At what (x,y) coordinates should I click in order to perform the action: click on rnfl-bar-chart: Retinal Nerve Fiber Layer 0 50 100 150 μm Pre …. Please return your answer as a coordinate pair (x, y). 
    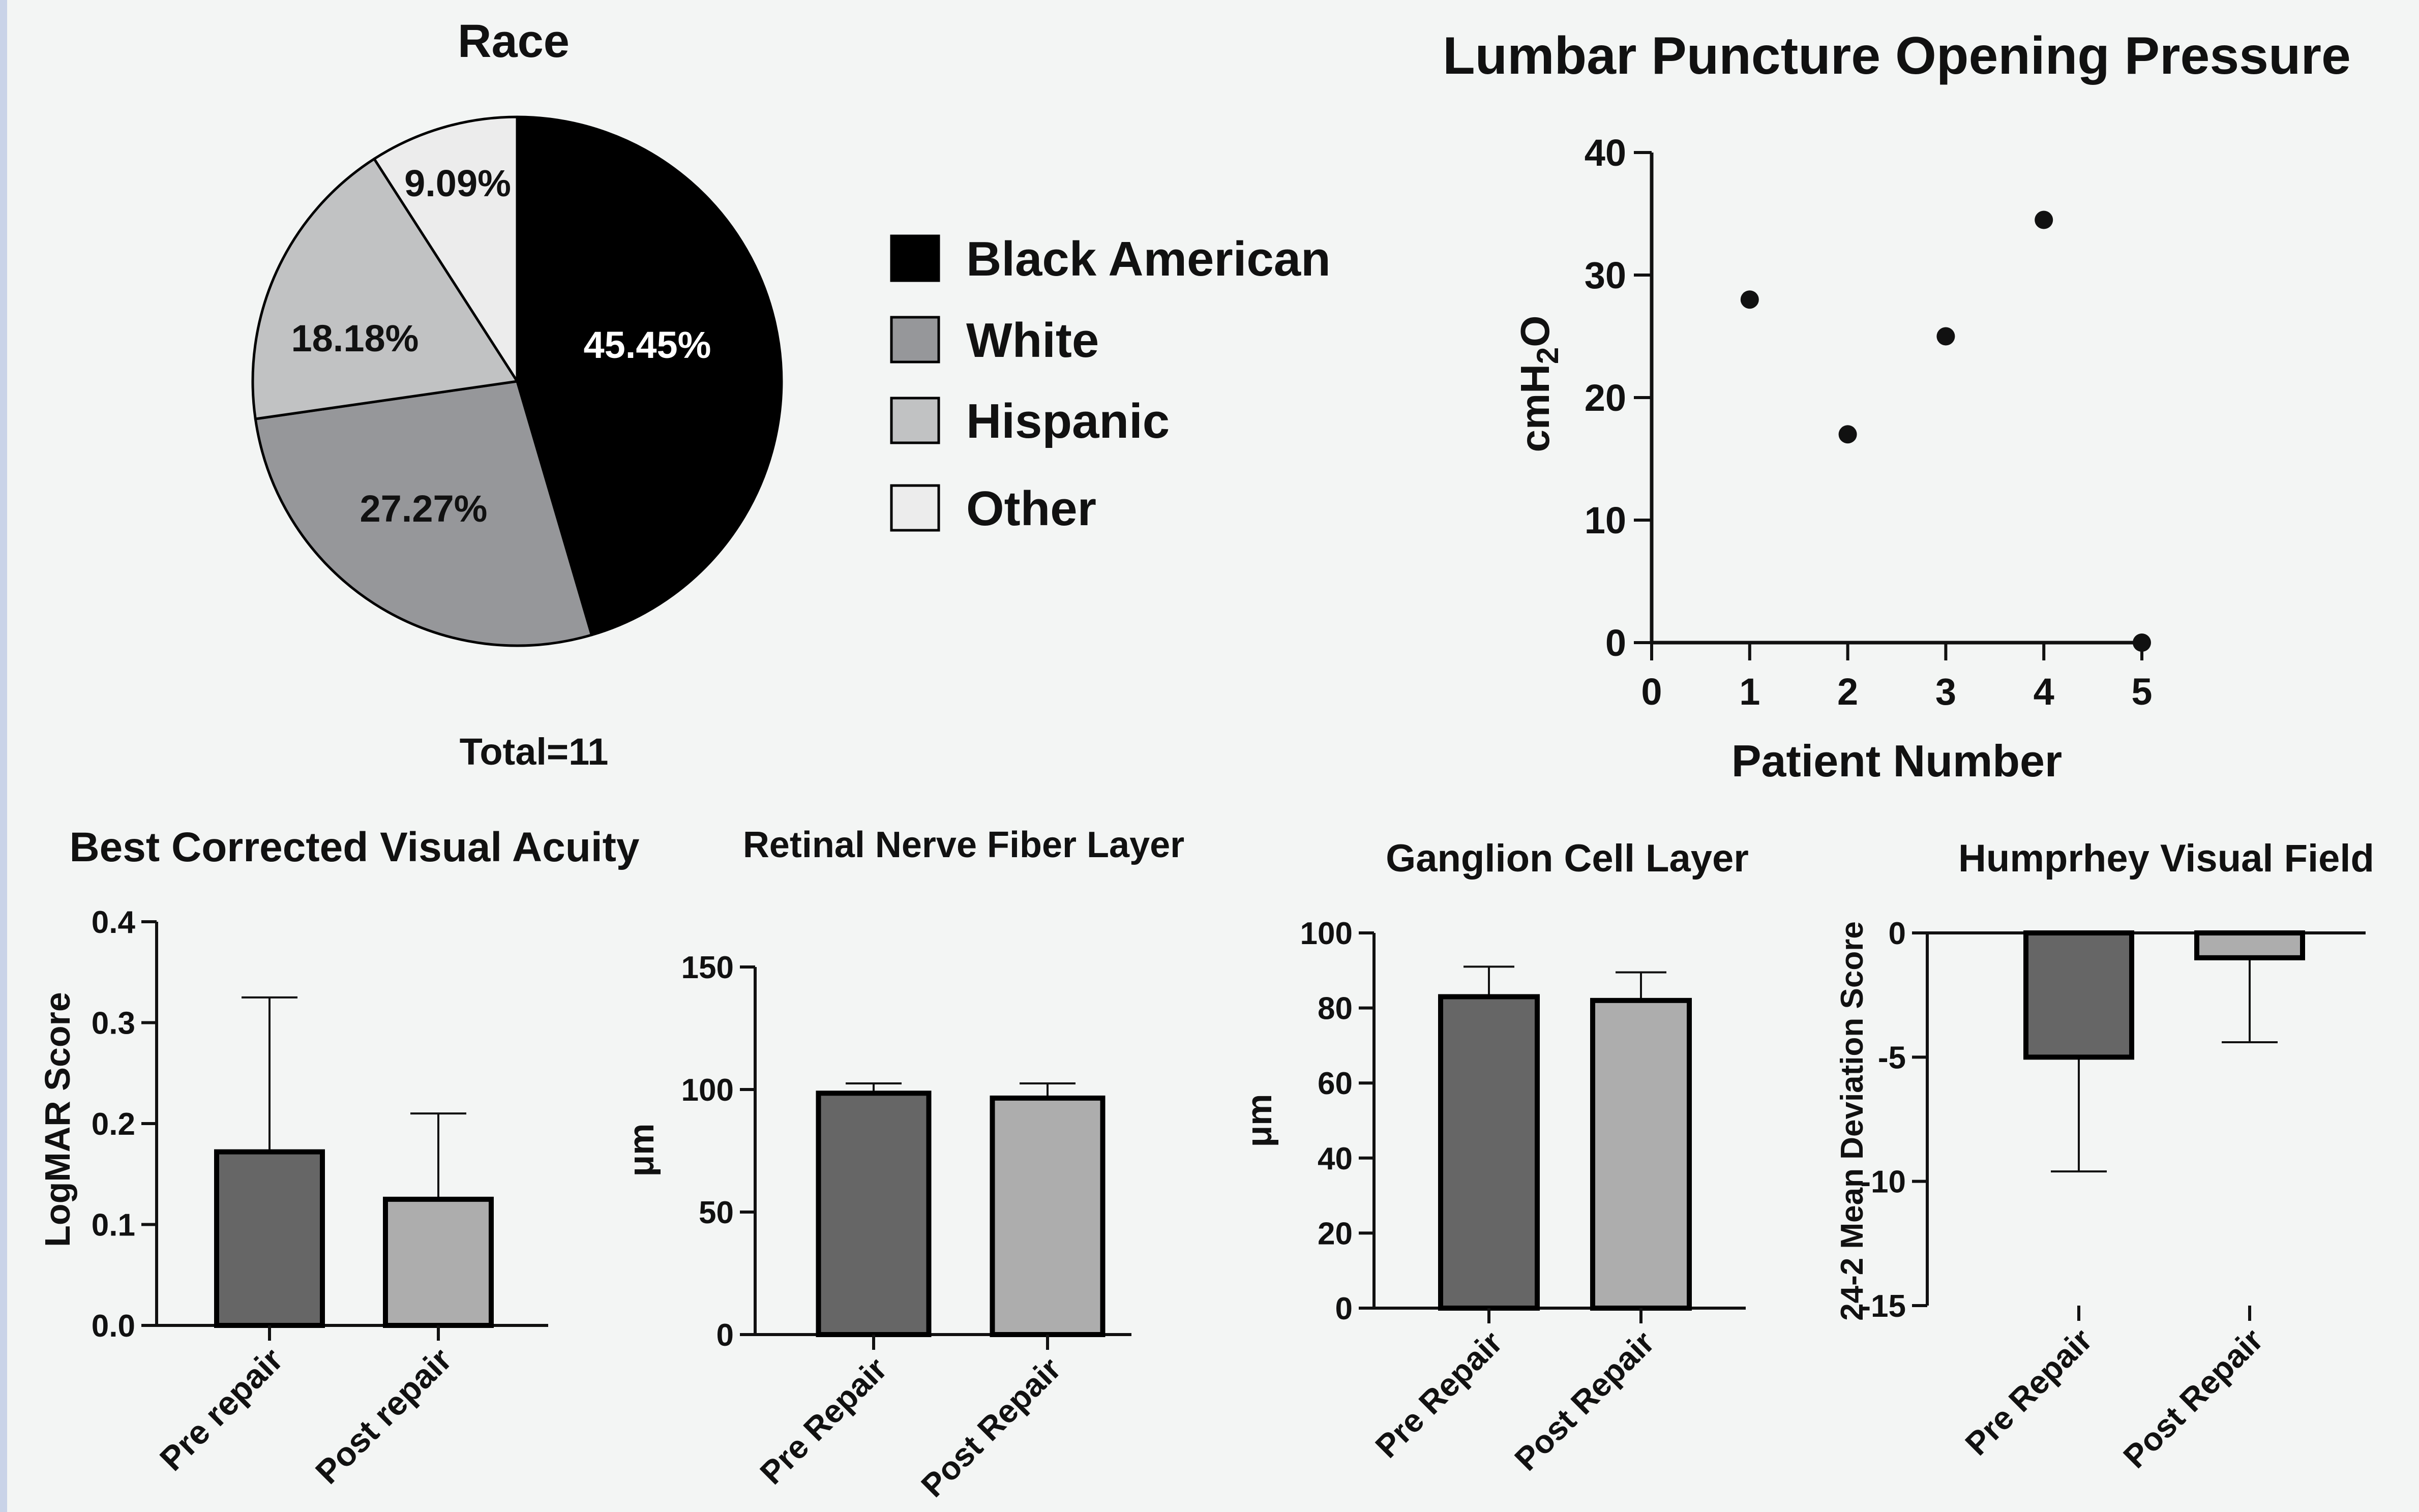
    Looking at the image, I should click on (902, 1164).